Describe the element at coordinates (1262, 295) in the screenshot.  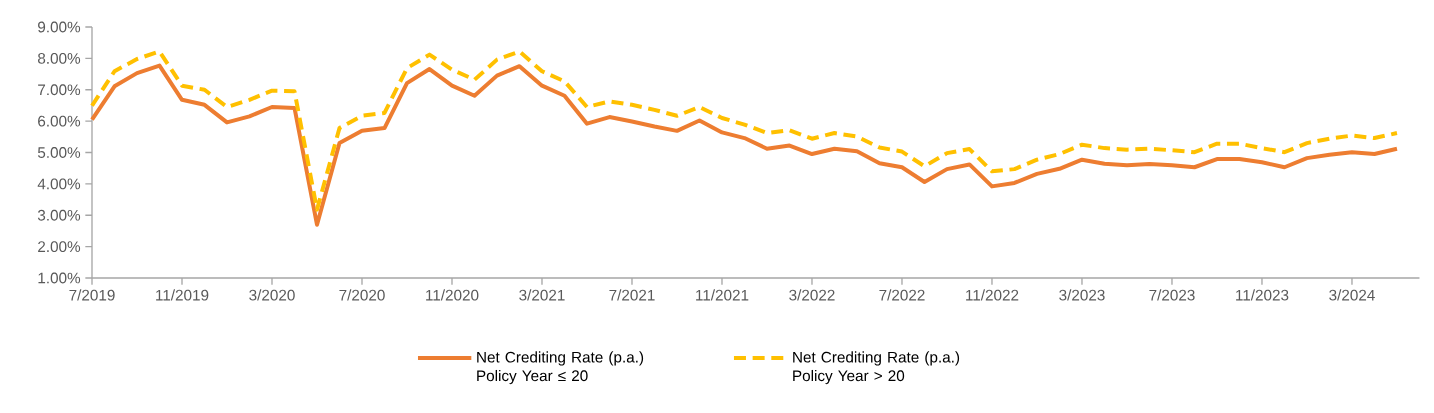
I see `x-tick-label: 11/2023` at that location.